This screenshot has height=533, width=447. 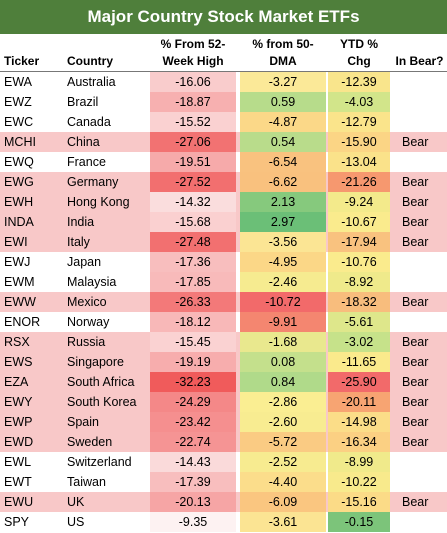 I want to click on table-row: EWJ Japan -17.36 -4.95 -10.76, so click(x=223, y=262).